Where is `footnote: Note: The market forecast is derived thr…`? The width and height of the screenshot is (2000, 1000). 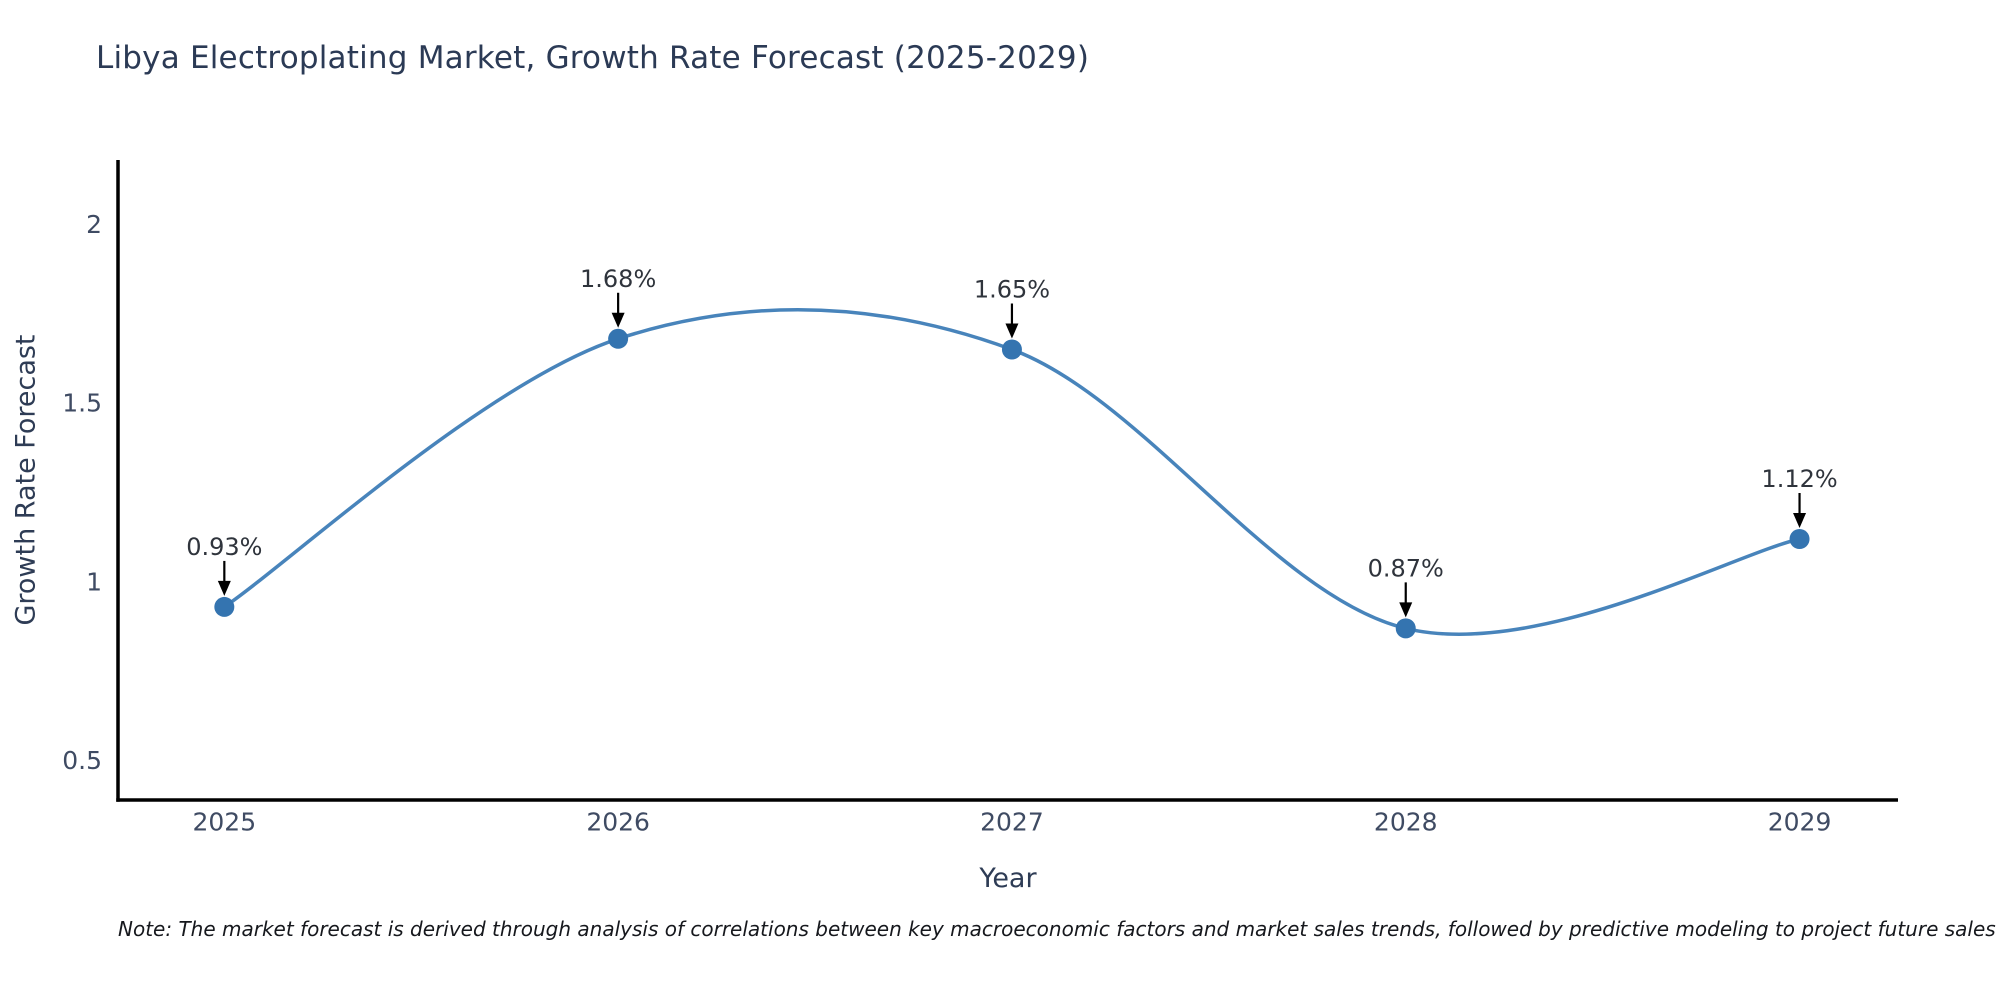 footnote: Note: The market forecast is derived thr… is located at coordinates (1057, 929).